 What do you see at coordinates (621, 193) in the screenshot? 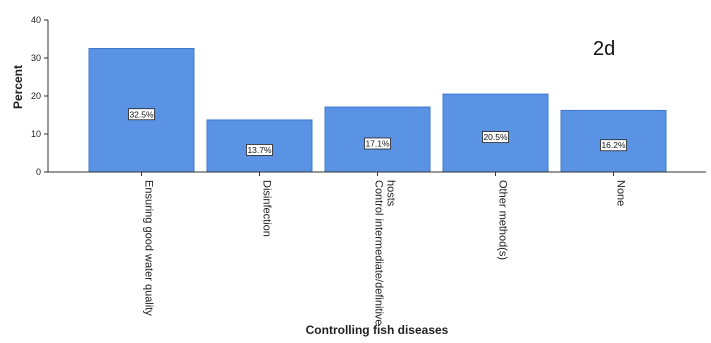
I see `x-category-label: None` at bounding box center [621, 193].